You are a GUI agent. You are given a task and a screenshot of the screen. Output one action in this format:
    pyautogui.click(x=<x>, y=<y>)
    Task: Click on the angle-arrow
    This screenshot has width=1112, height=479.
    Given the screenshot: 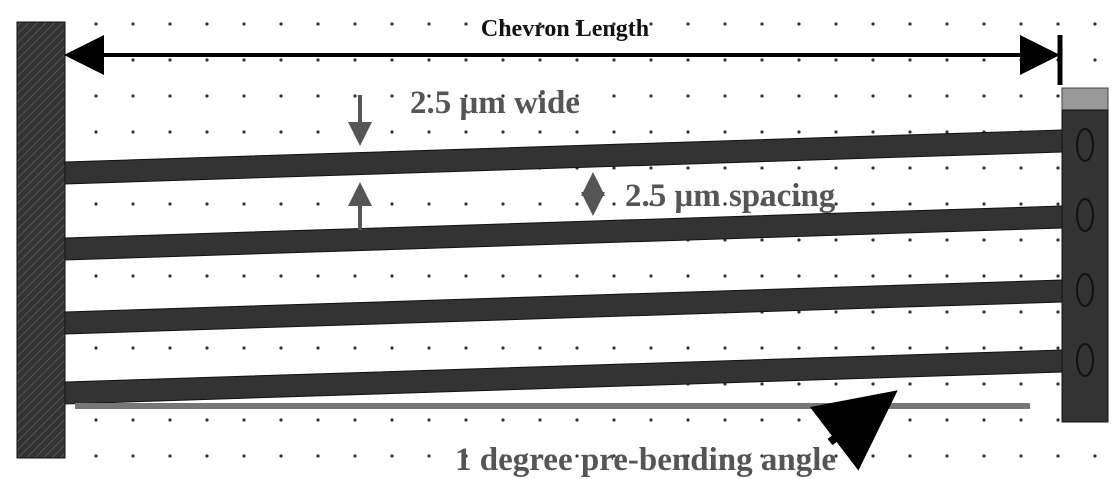 What is the action you would take?
    pyautogui.click(x=853, y=430)
    